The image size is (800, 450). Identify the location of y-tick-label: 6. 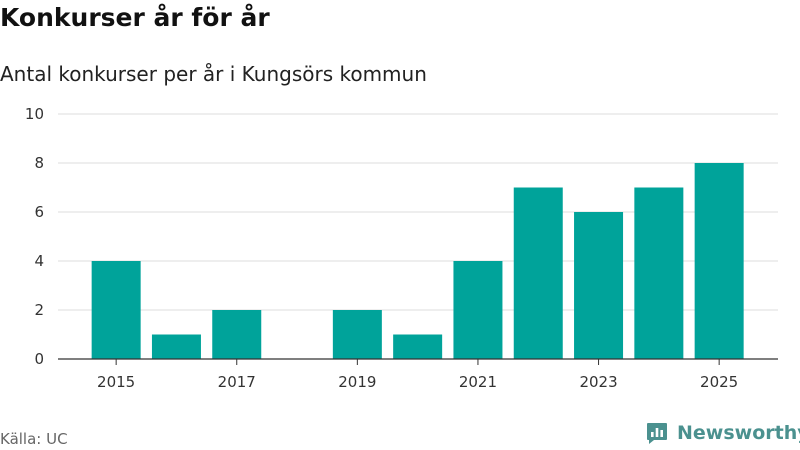
(39, 212).